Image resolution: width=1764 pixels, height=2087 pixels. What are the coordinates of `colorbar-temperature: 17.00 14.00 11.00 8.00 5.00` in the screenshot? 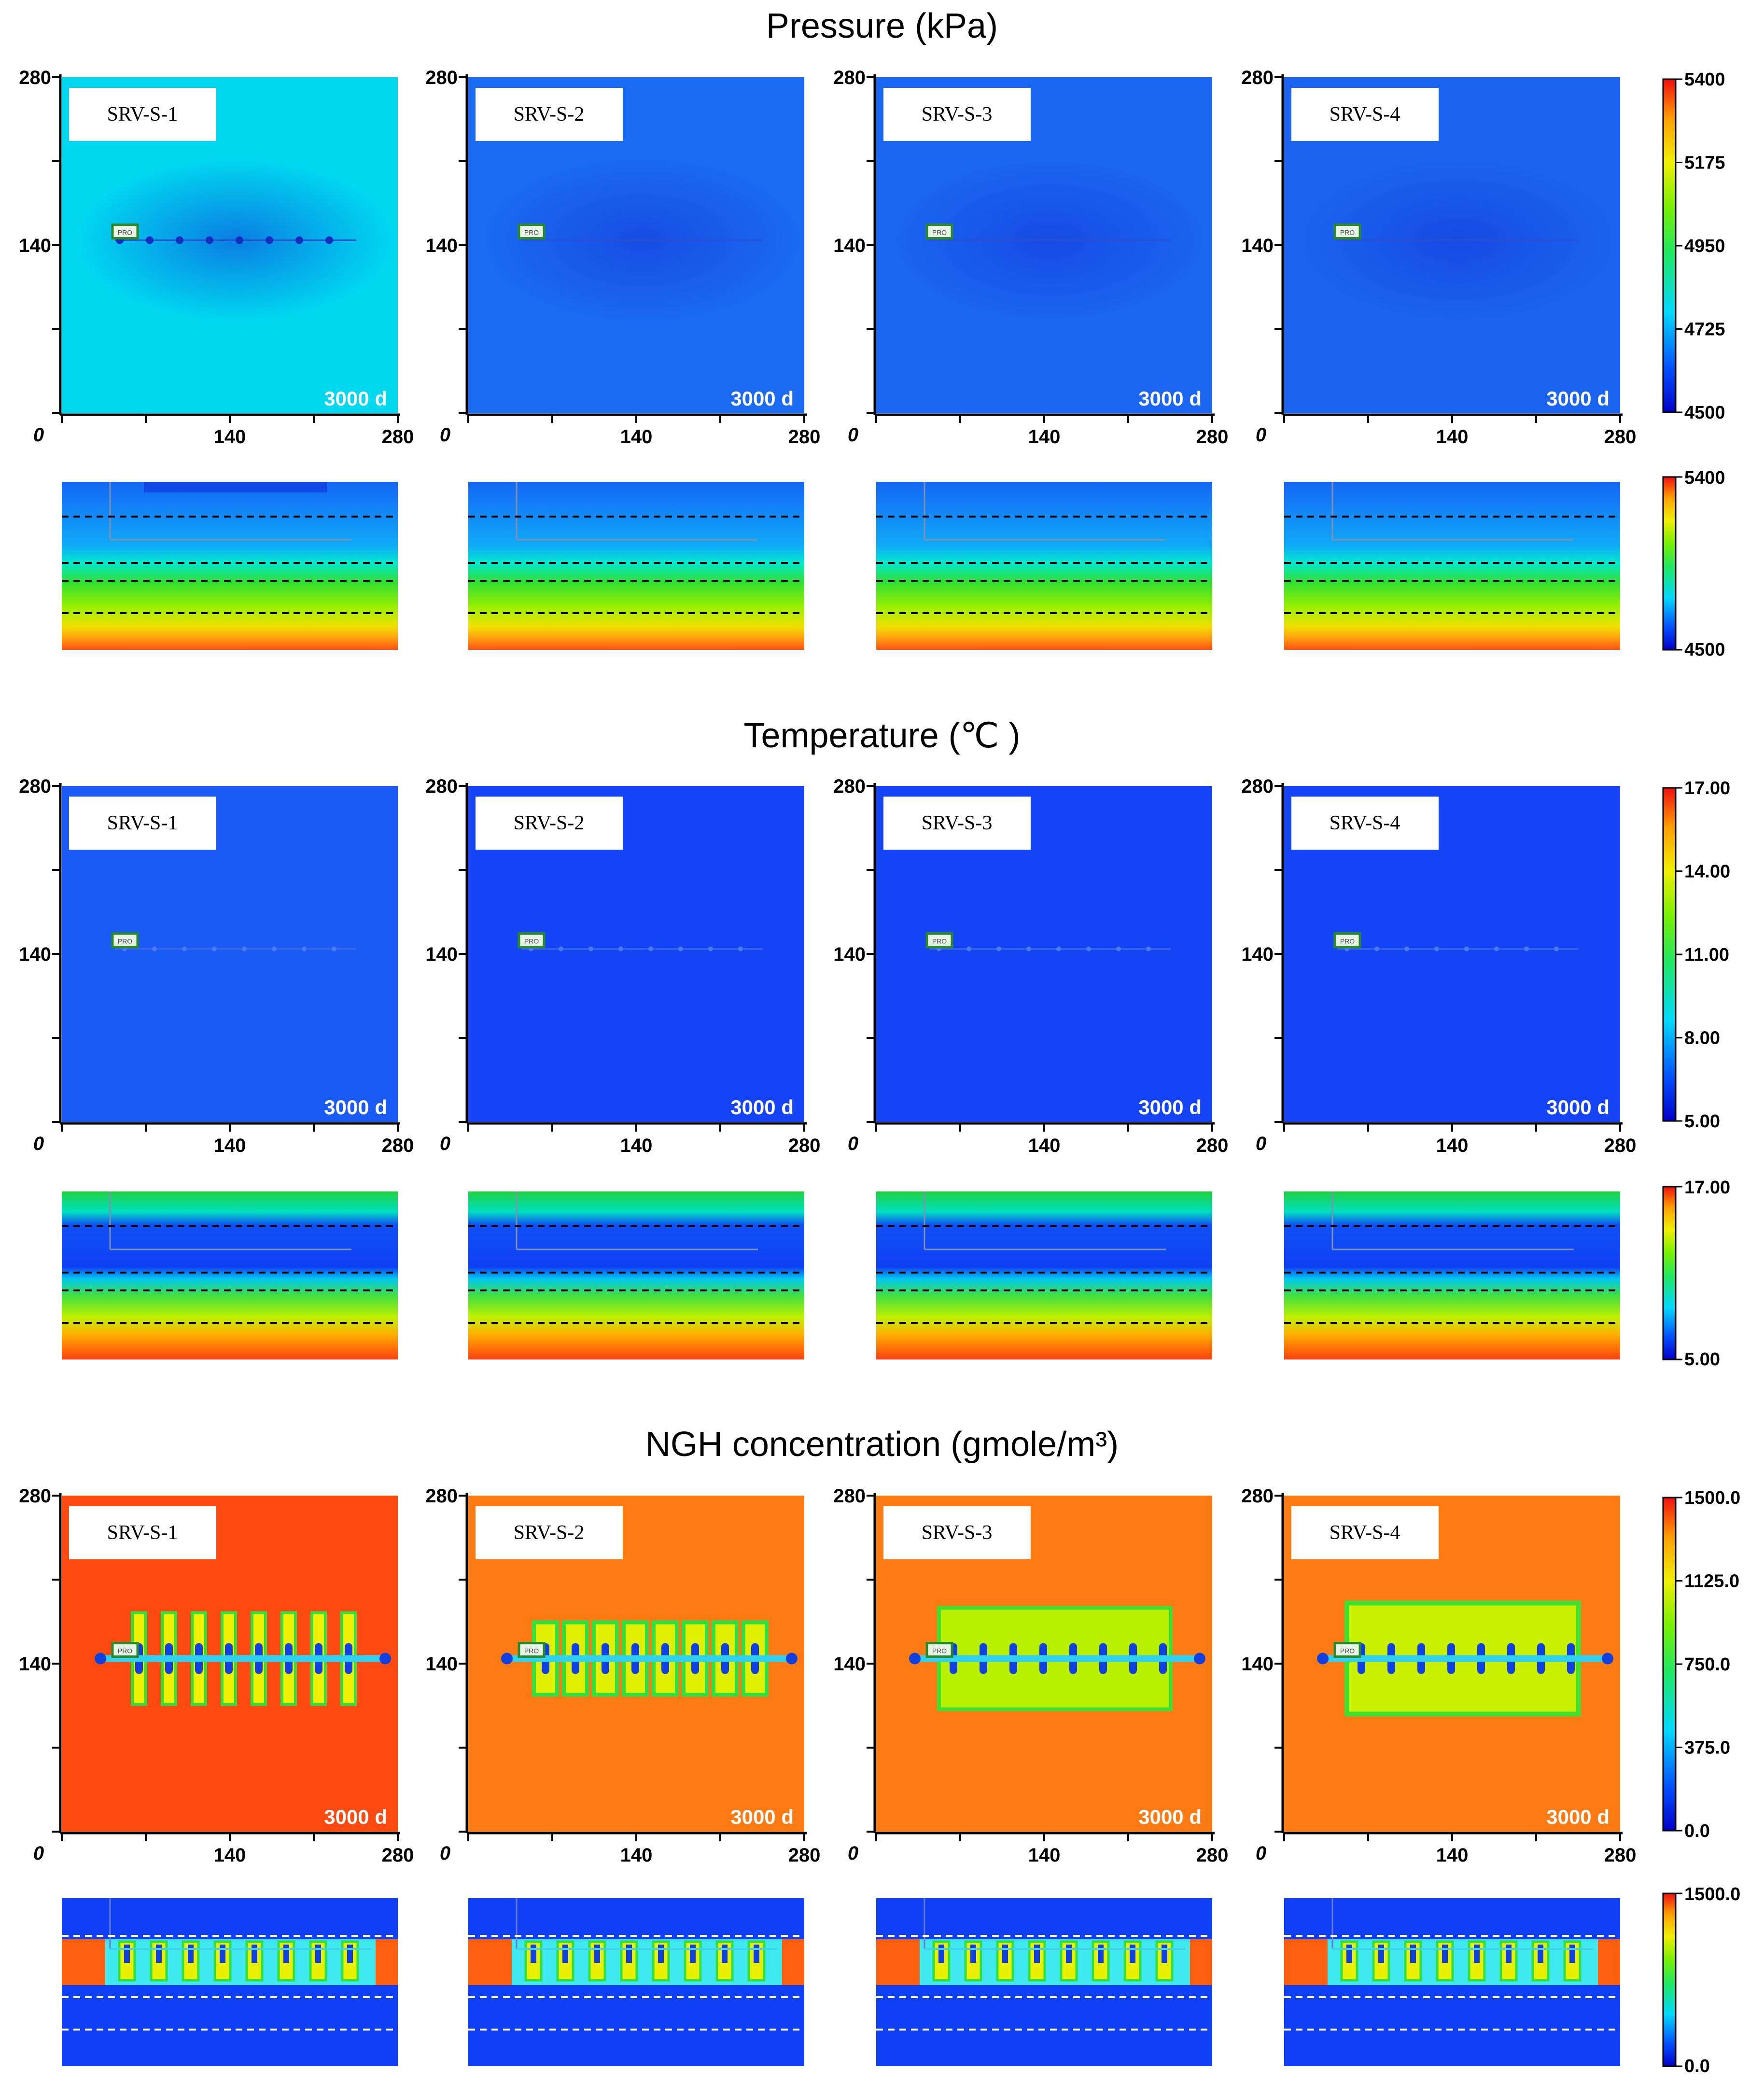 It's located at (1696, 955).